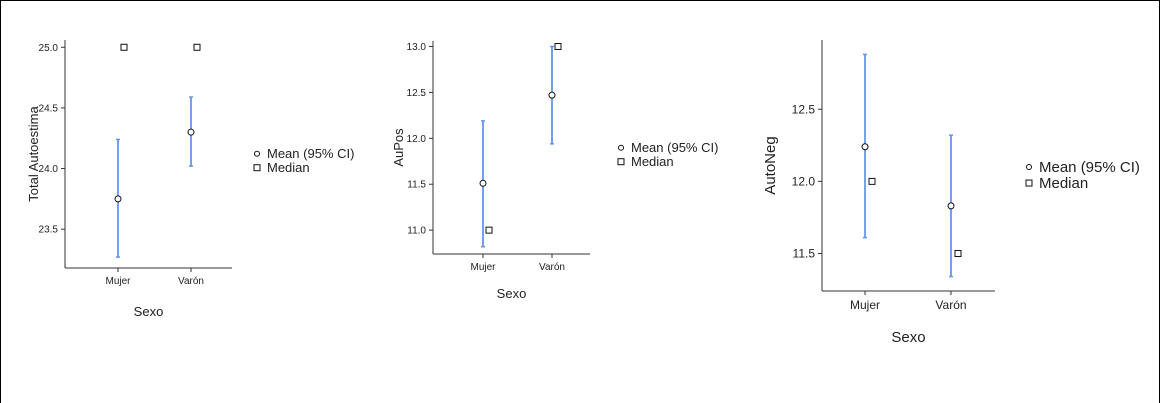 Image resolution: width=1160 pixels, height=403 pixels. What do you see at coordinates (770, 165) in the screenshot?
I see `y-axis-label: AutoNeg` at bounding box center [770, 165].